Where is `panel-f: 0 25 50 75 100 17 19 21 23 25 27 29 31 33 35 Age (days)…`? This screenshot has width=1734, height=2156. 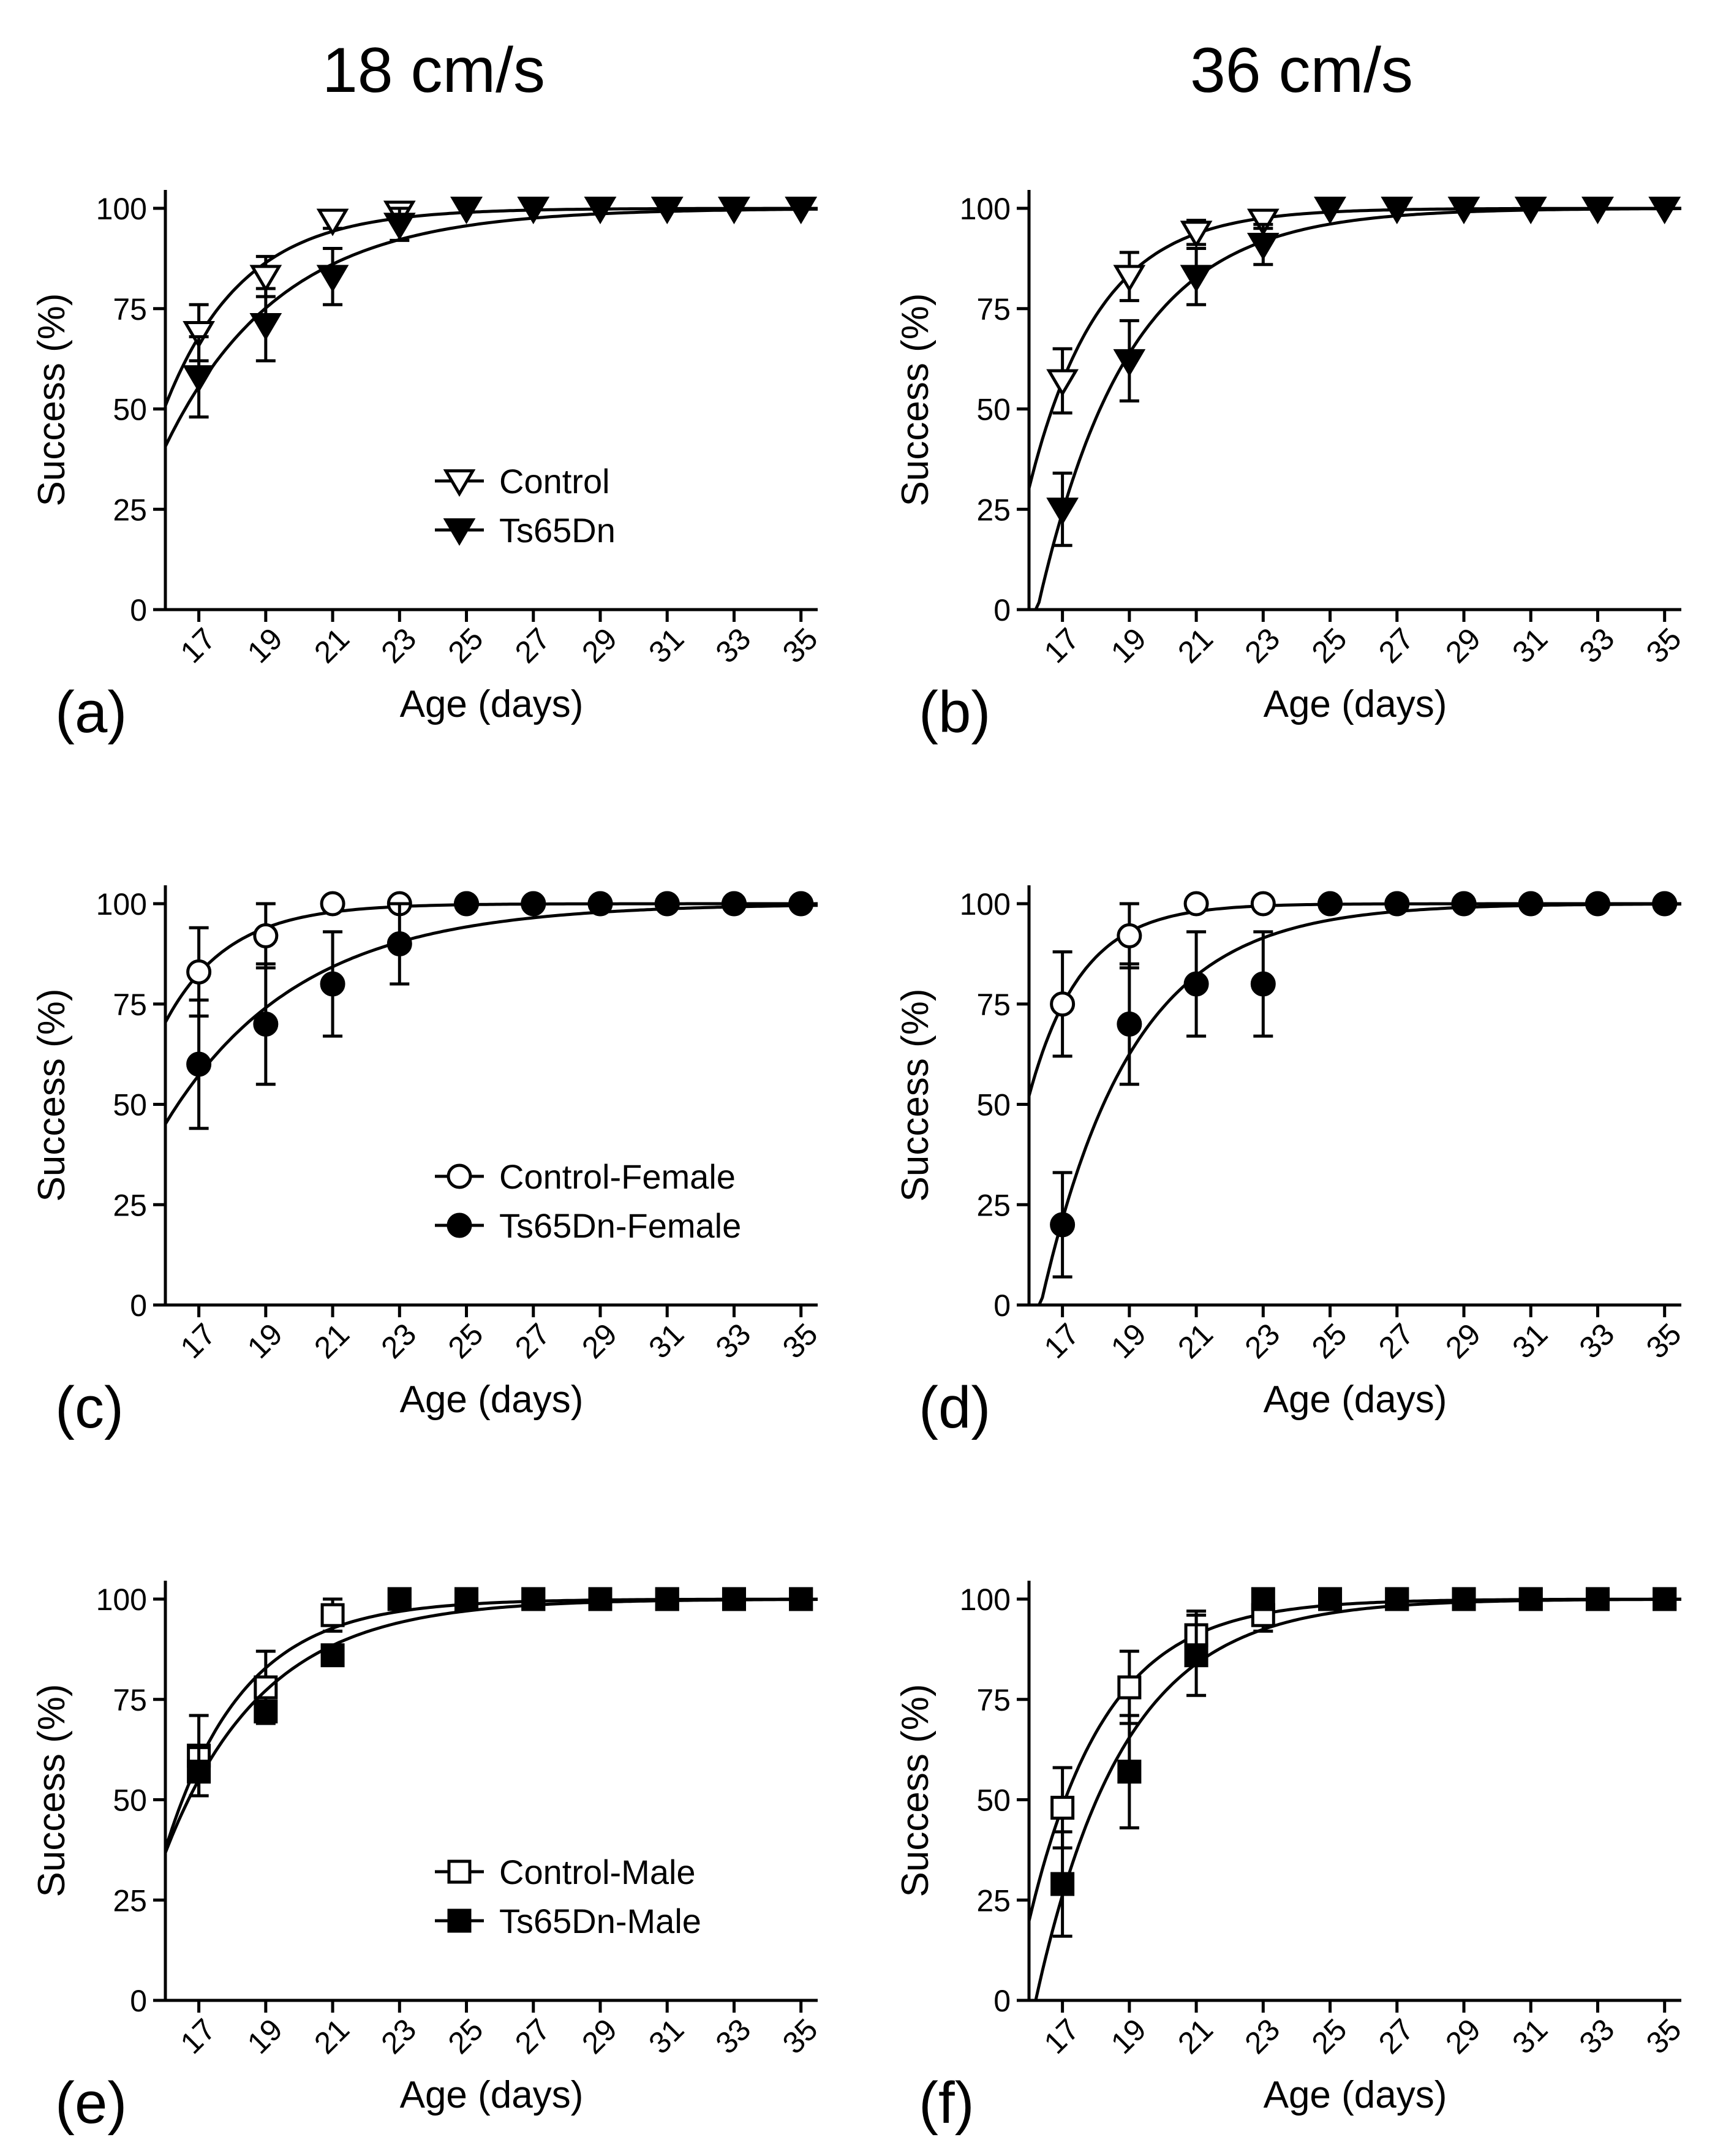
panel-f: 0 25 50 75 100 17 19 21 23 25 27 29 31 33 35 Age (days)… is located at coordinates (1291, 1858).